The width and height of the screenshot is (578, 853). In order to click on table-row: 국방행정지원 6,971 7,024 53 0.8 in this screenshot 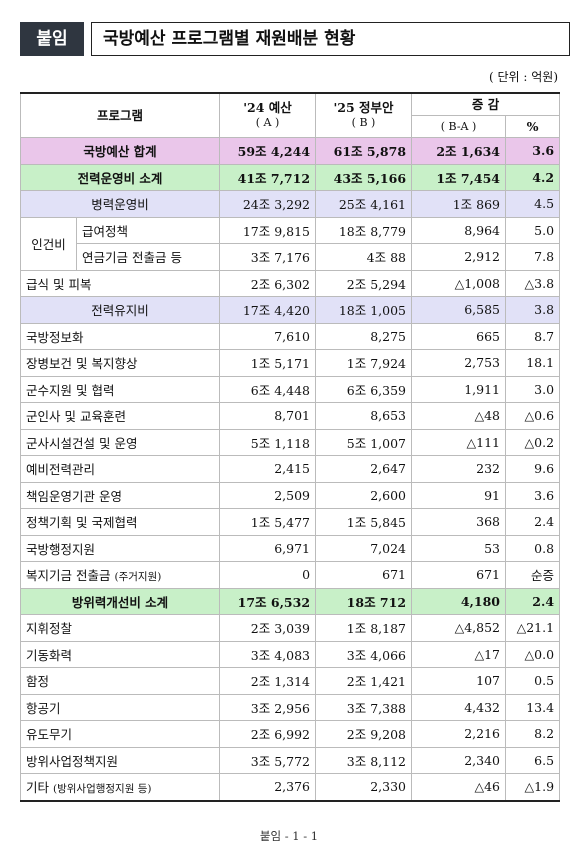, I will do `click(290, 548)`.